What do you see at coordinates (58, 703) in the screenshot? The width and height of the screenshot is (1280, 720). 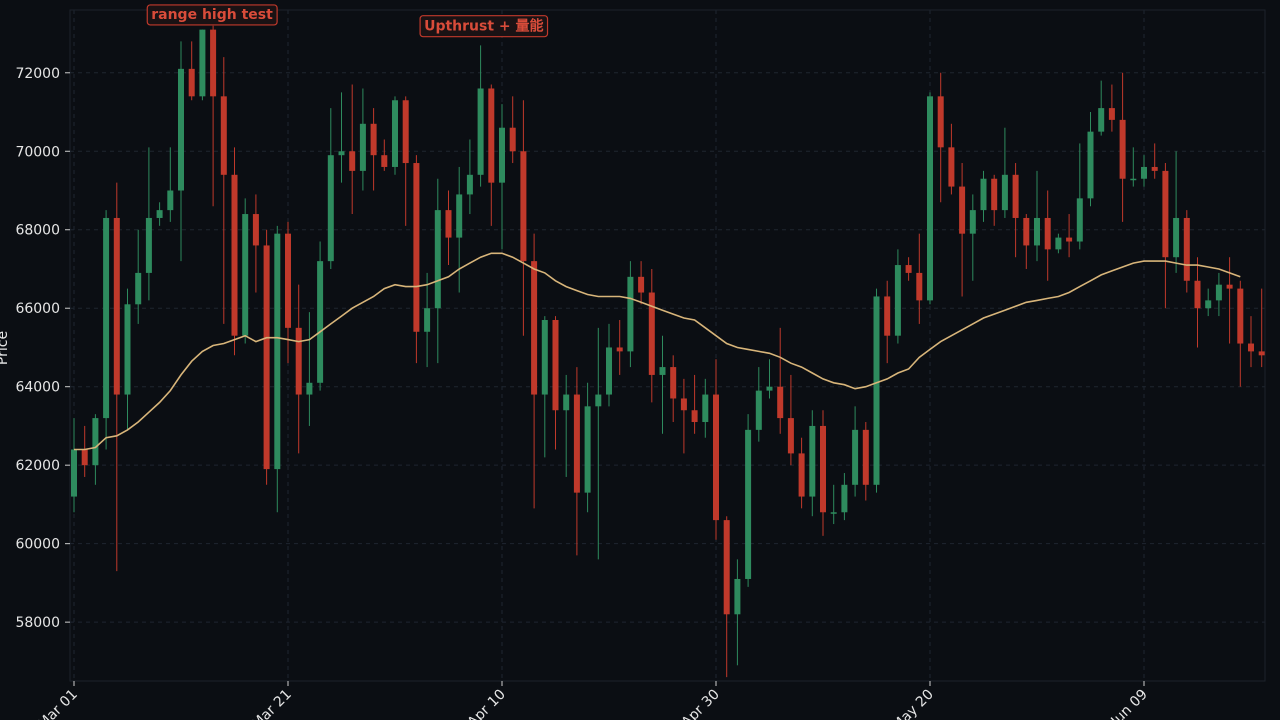 I see `x-tick-label: Mar 01` at bounding box center [58, 703].